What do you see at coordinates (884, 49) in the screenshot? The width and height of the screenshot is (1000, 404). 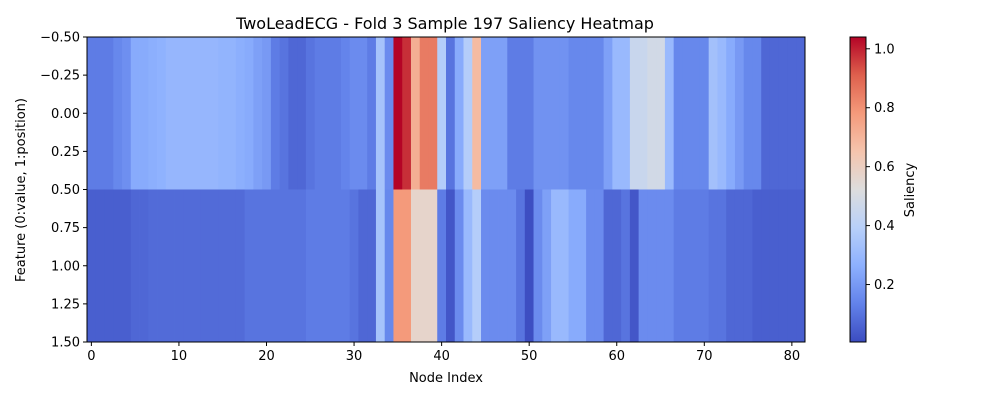 I see `colorbar-tick-label: 1.0` at bounding box center [884, 49].